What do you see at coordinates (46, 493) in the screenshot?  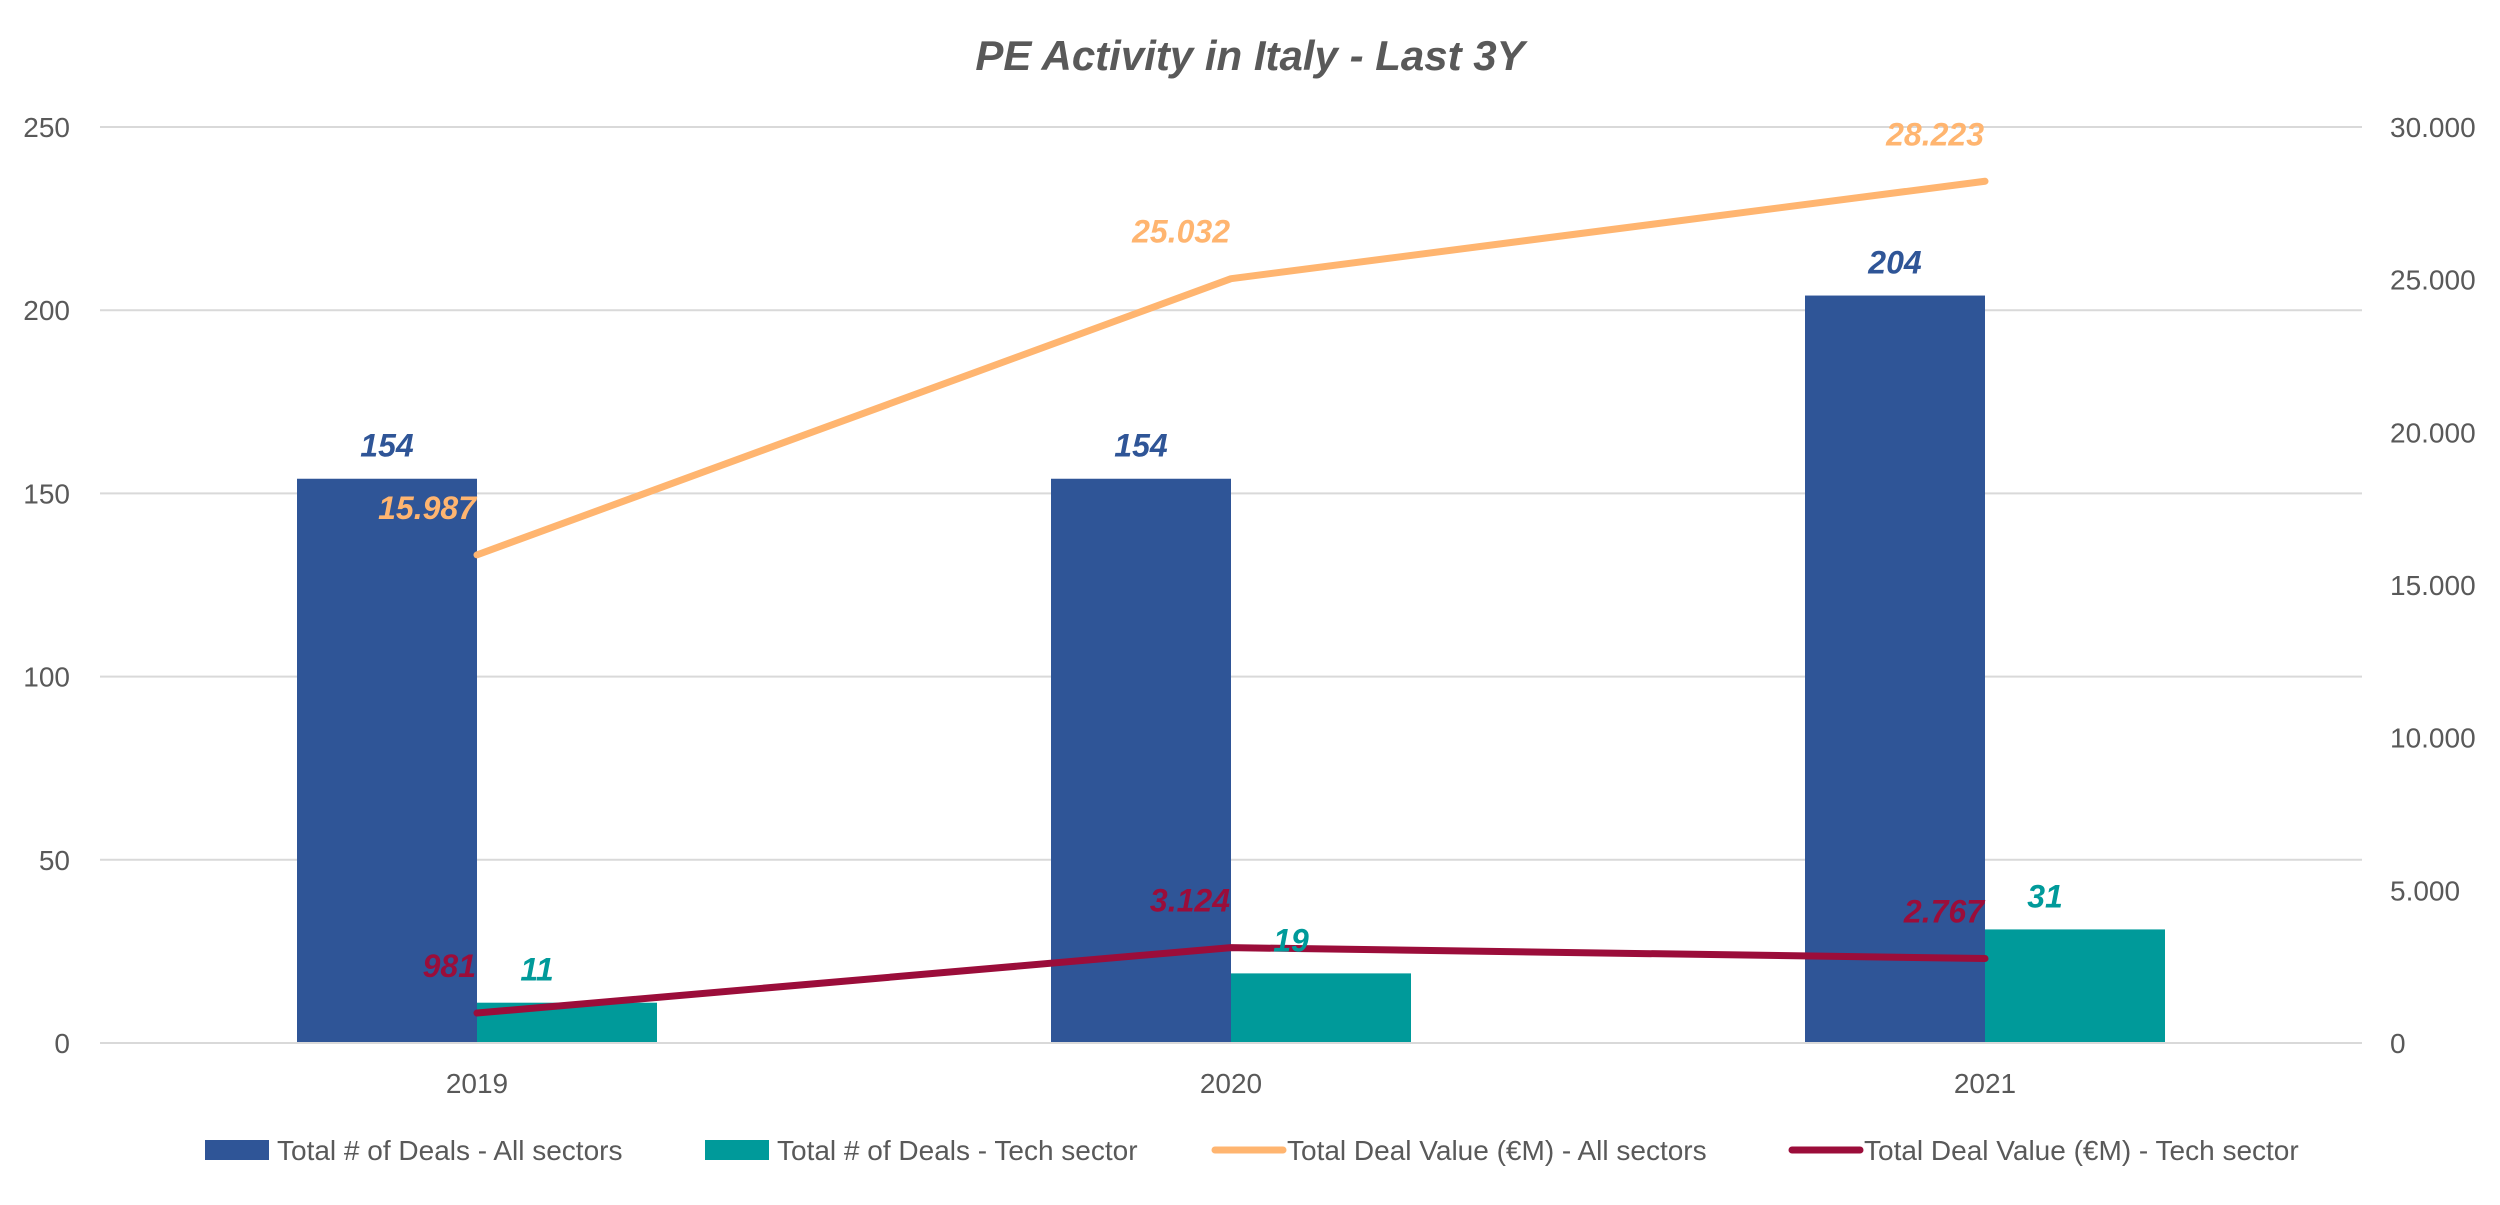 I see `left-tick-label: 150` at bounding box center [46, 493].